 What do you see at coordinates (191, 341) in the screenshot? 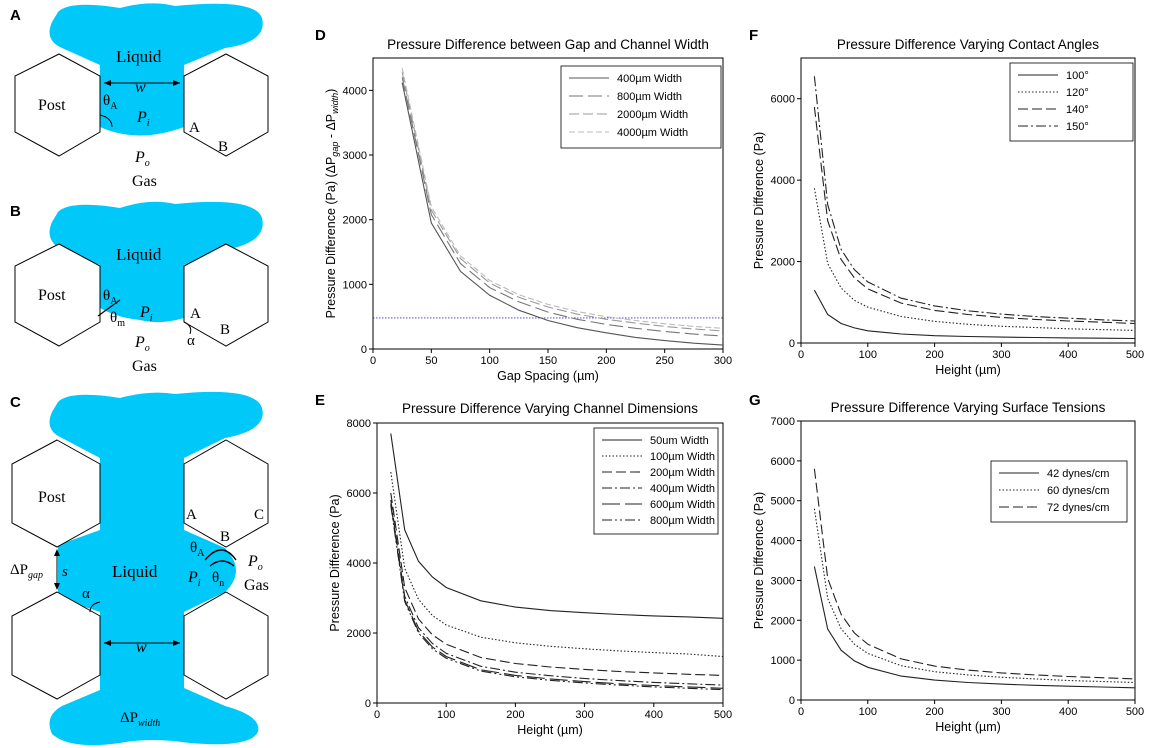
I see `alpha-label-b: α` at bounding box center [191, 341].